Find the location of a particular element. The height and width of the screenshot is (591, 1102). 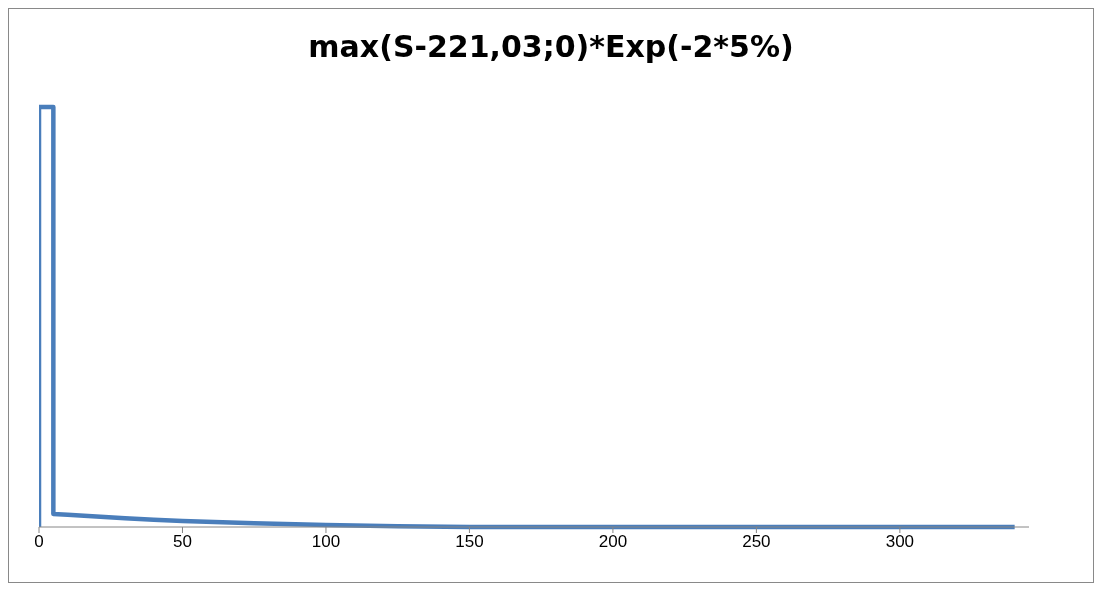

x-tick-label: 100 is located at coordinates (326, 542).